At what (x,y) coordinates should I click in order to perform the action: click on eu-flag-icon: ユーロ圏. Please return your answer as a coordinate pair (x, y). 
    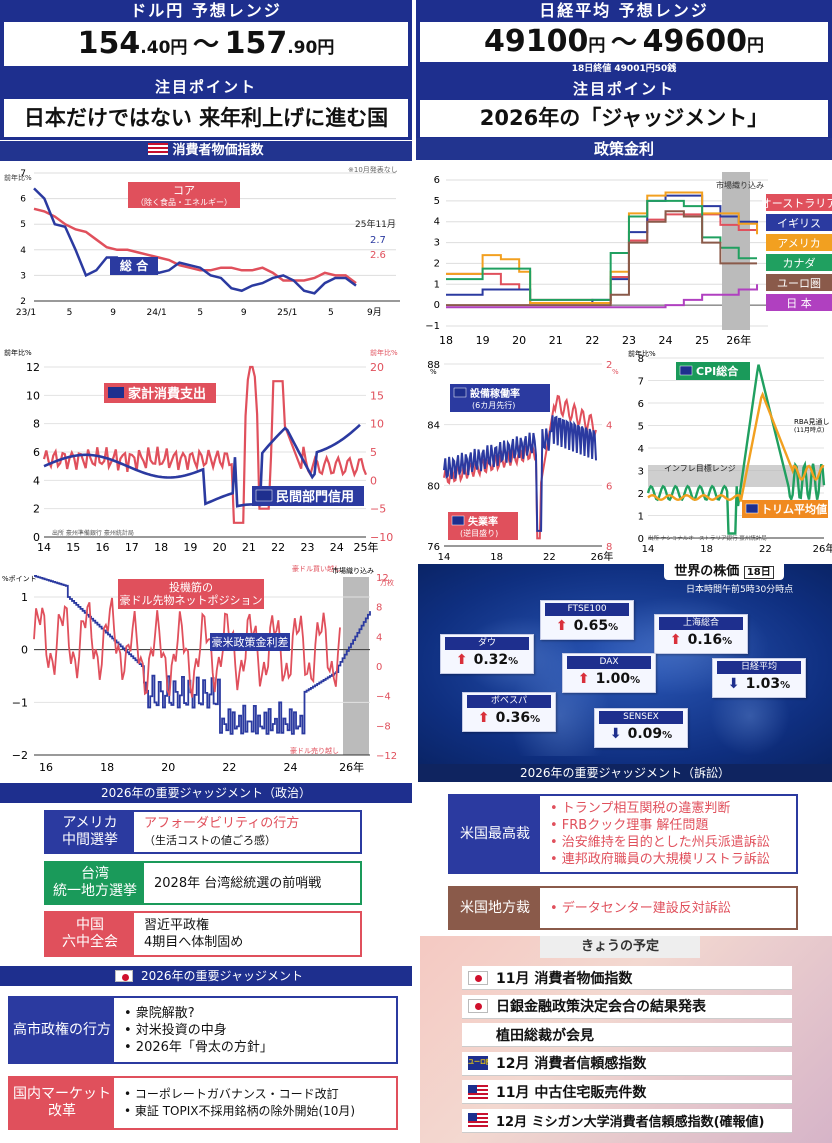
    Looking at the image, I should click on (478, 1063).